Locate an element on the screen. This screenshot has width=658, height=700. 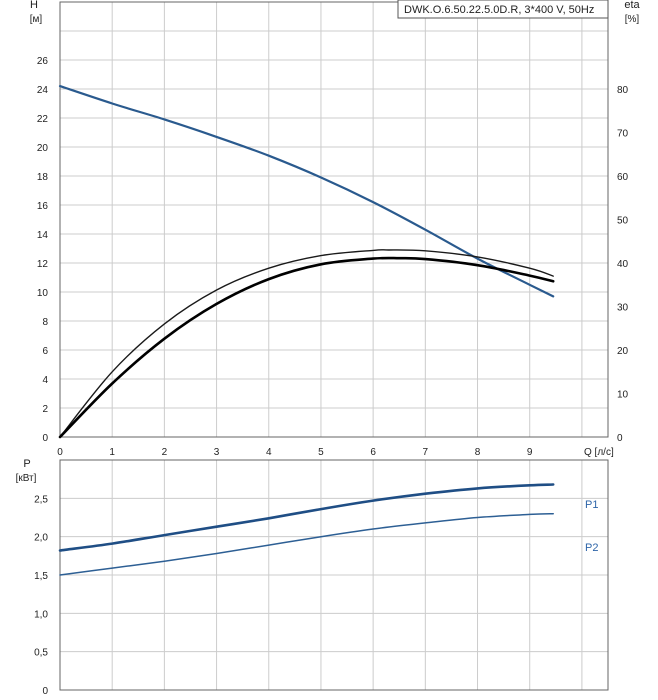
p-tick-label: 0 is located at coordinates (45, 691).